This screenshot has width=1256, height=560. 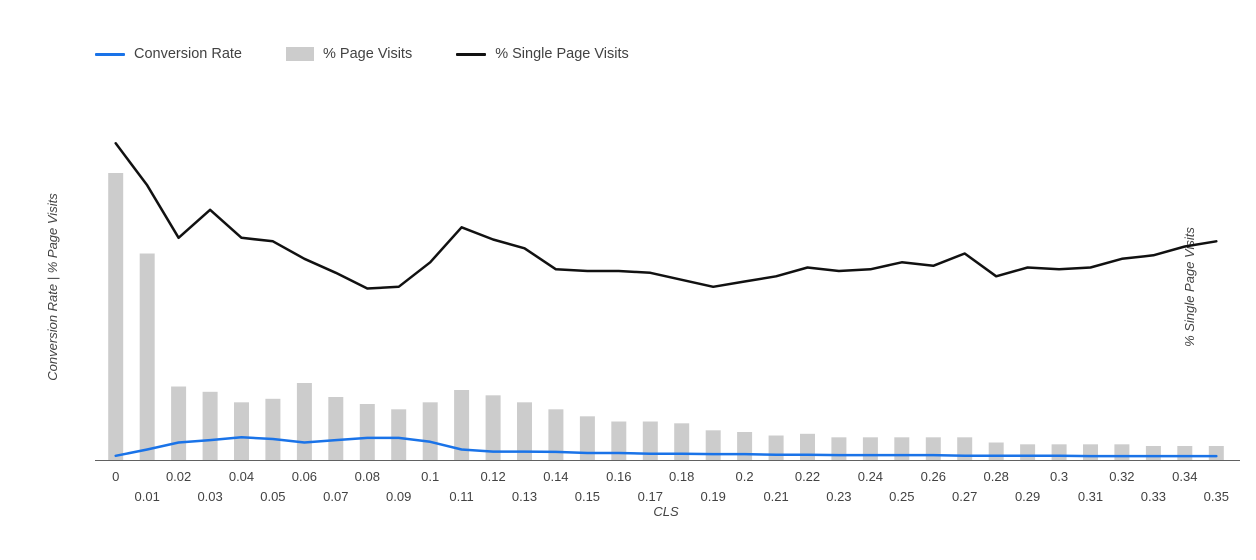 I want to click on x-tick-label: 0.33, so click(x=1153, y=496).